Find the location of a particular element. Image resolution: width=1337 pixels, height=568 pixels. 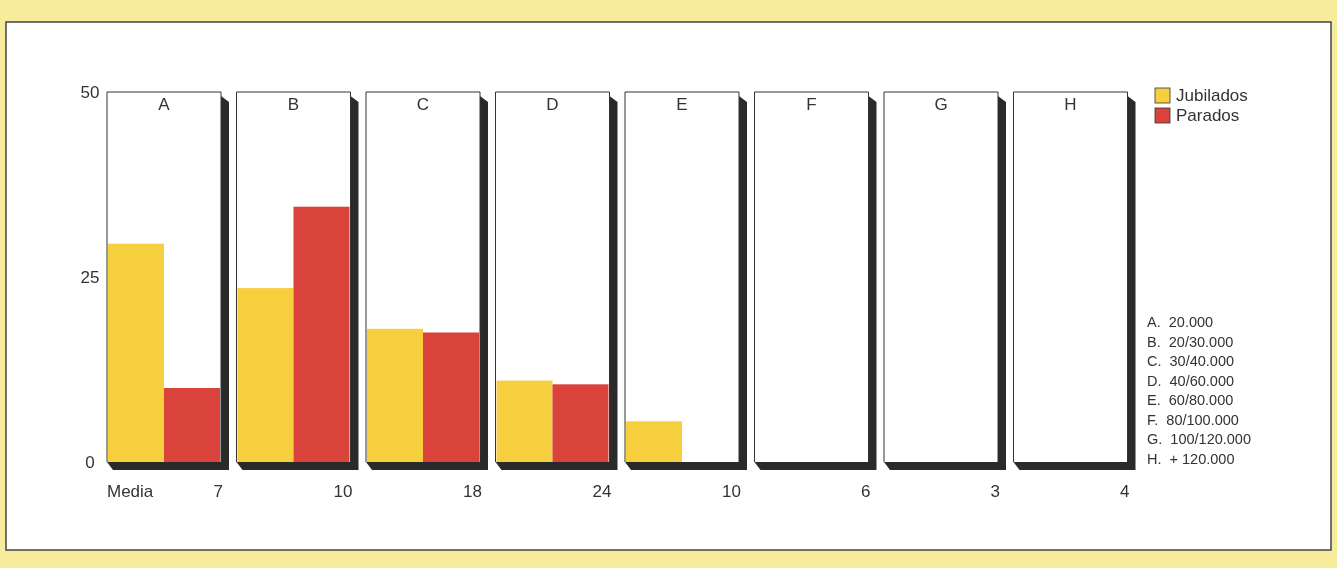

x-tick-label: G is located at coordinates (941, 104).